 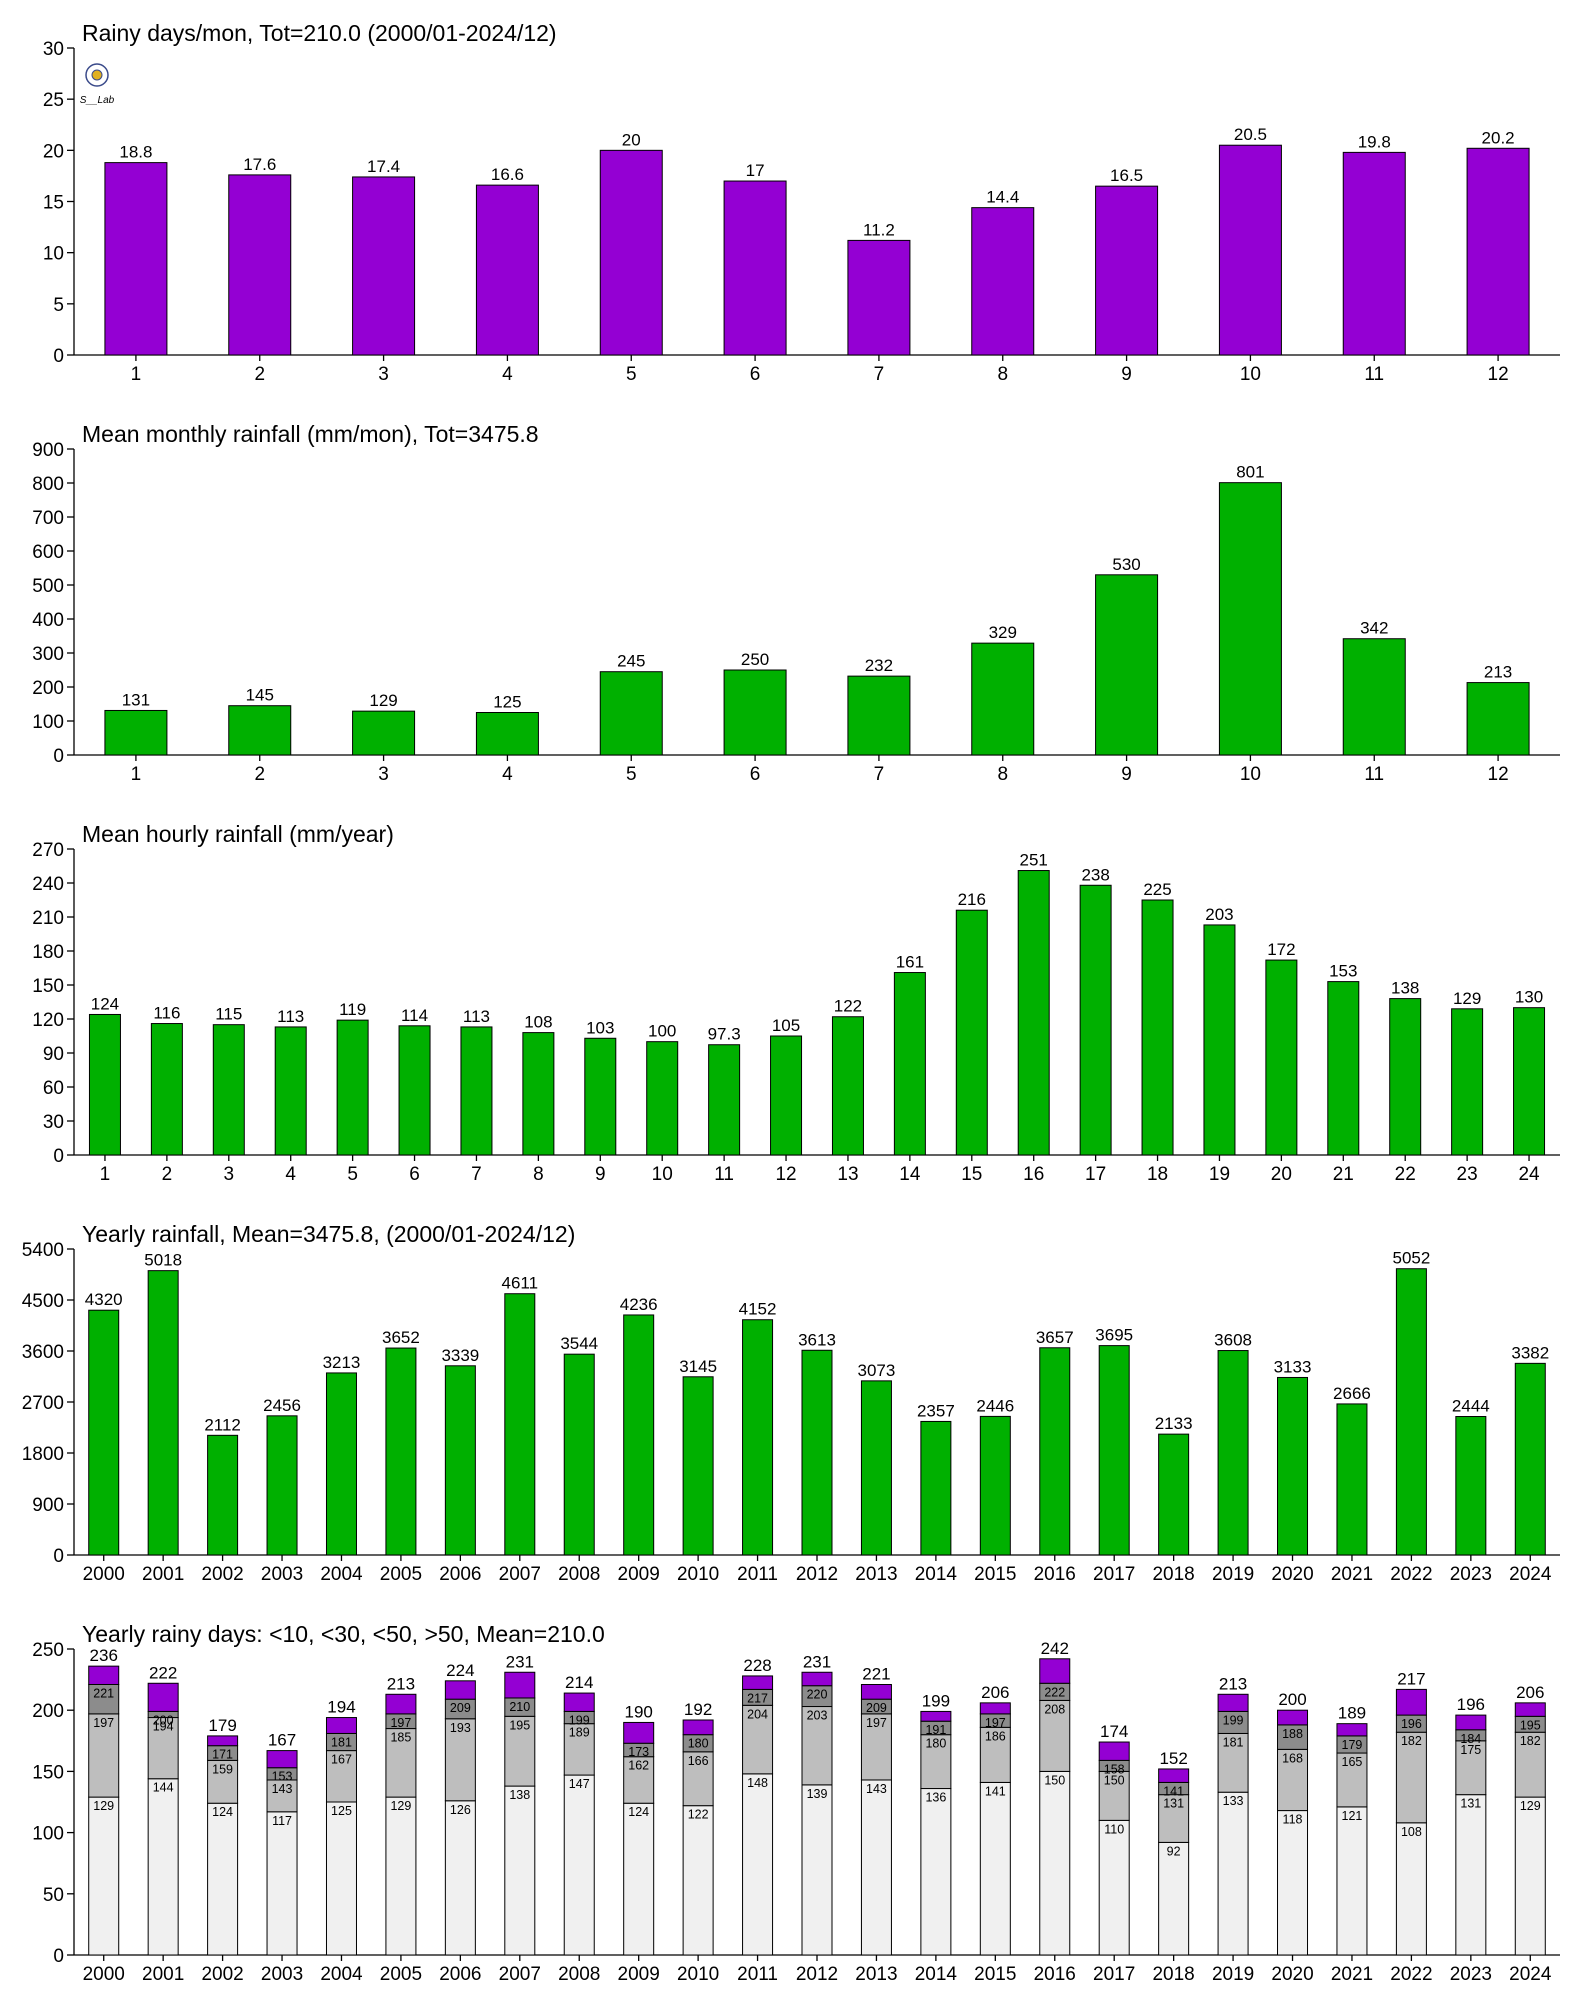 I want to click on bar-value-label: 16.6, so click(x=507, y=174).